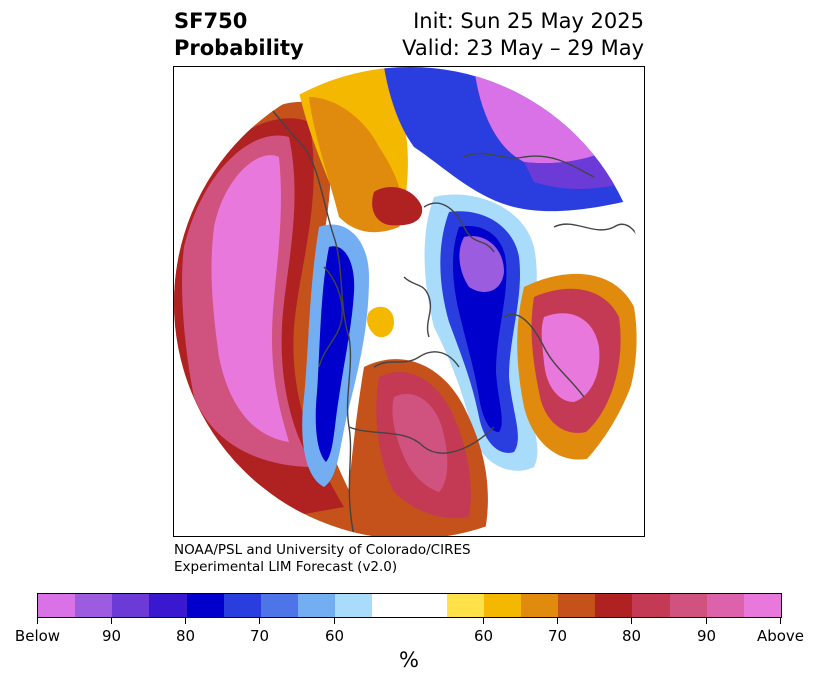 This screenshot has height=686, width=819. I want to click on title-line-2: Probability, so click(239, 48).